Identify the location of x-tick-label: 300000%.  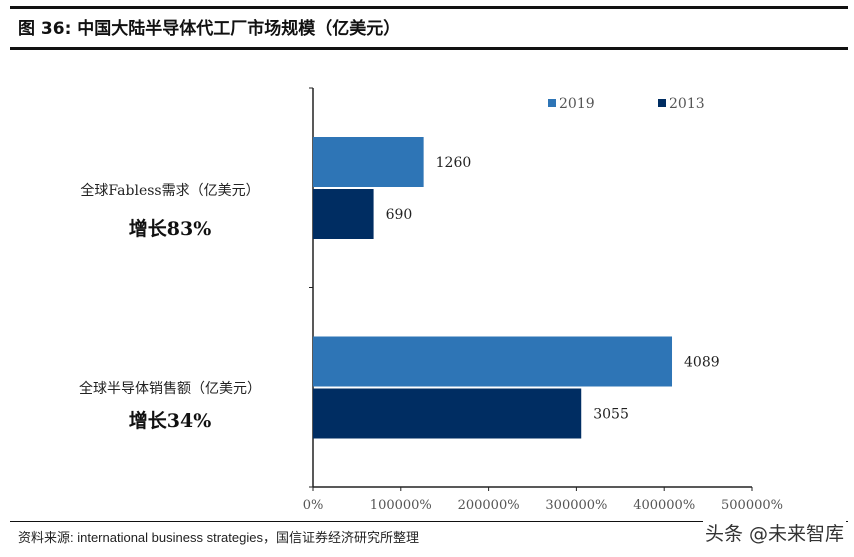
(576, 505).